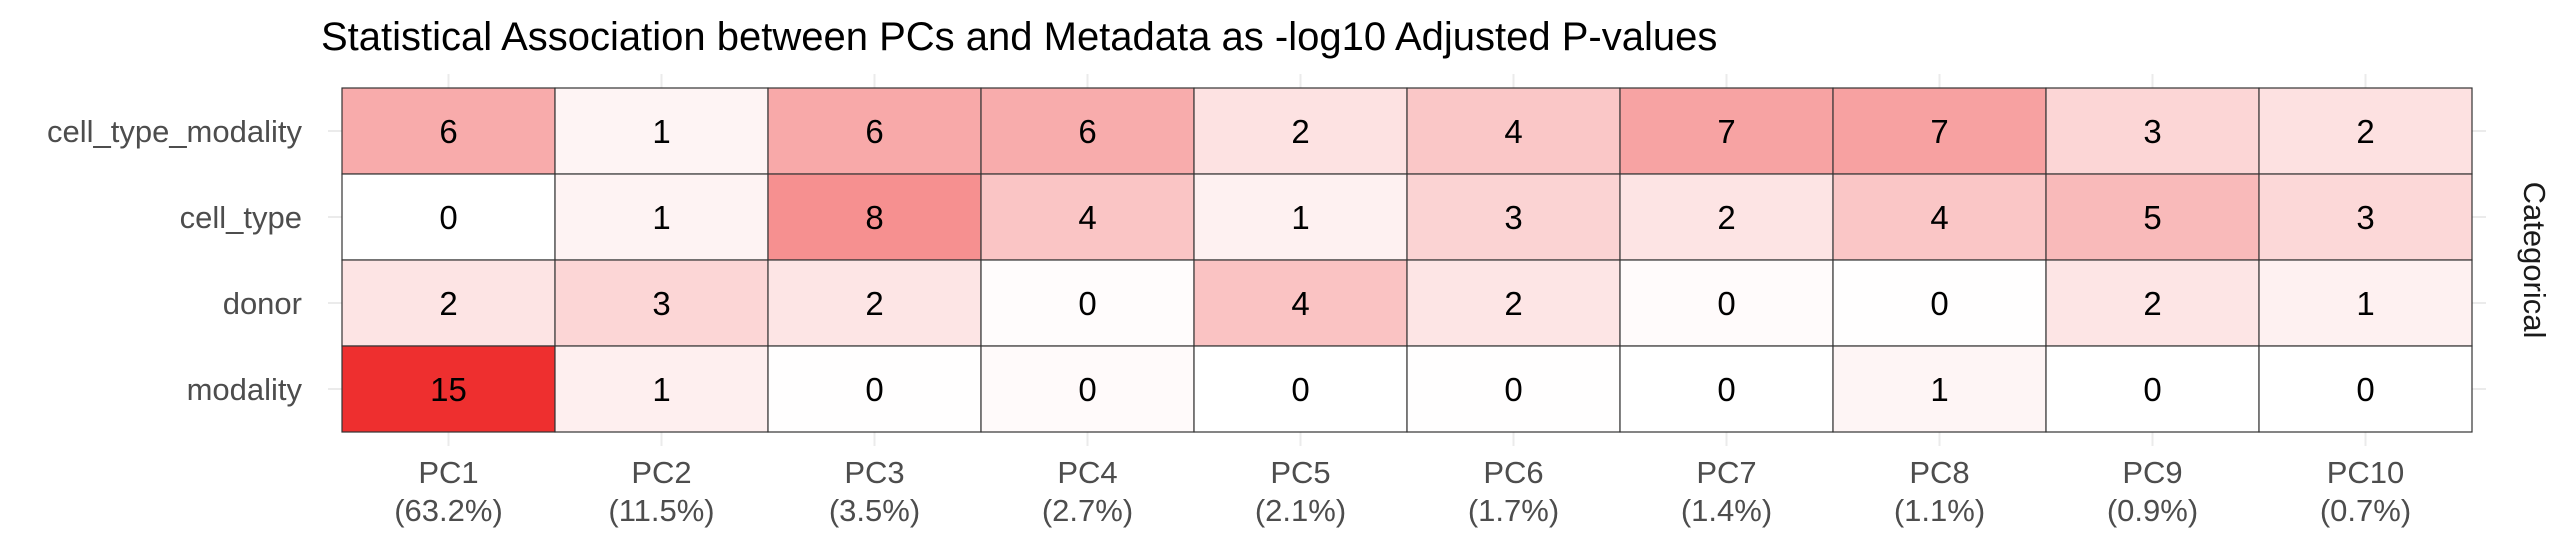 The image size is (2550, 540). What do you see at coordinates (262, 303) in the screenshot?
I see `row-label: donor` at bounding box center [262, 303].